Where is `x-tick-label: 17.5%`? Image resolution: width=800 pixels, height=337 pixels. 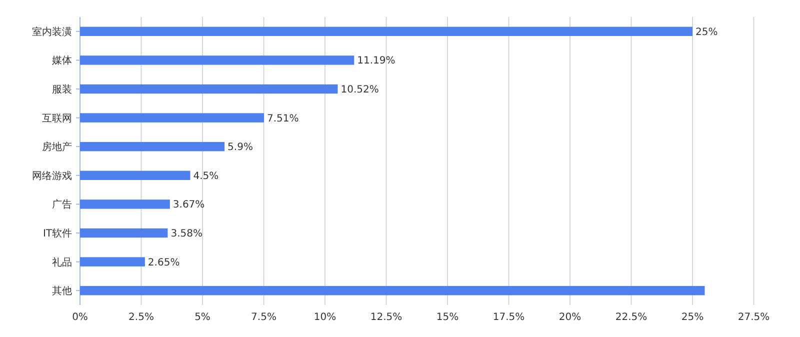
x-tick-label: 17.5% is located at coordinates (508, 317).